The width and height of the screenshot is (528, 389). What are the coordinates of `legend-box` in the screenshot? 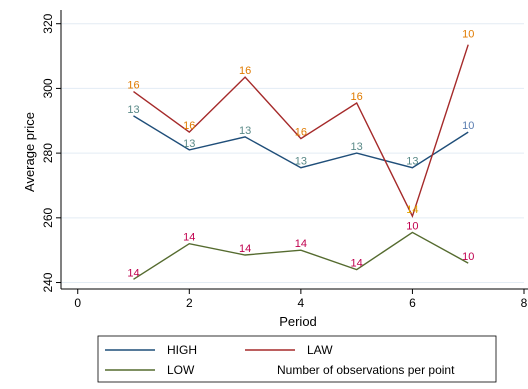 It's located at (297, 359).